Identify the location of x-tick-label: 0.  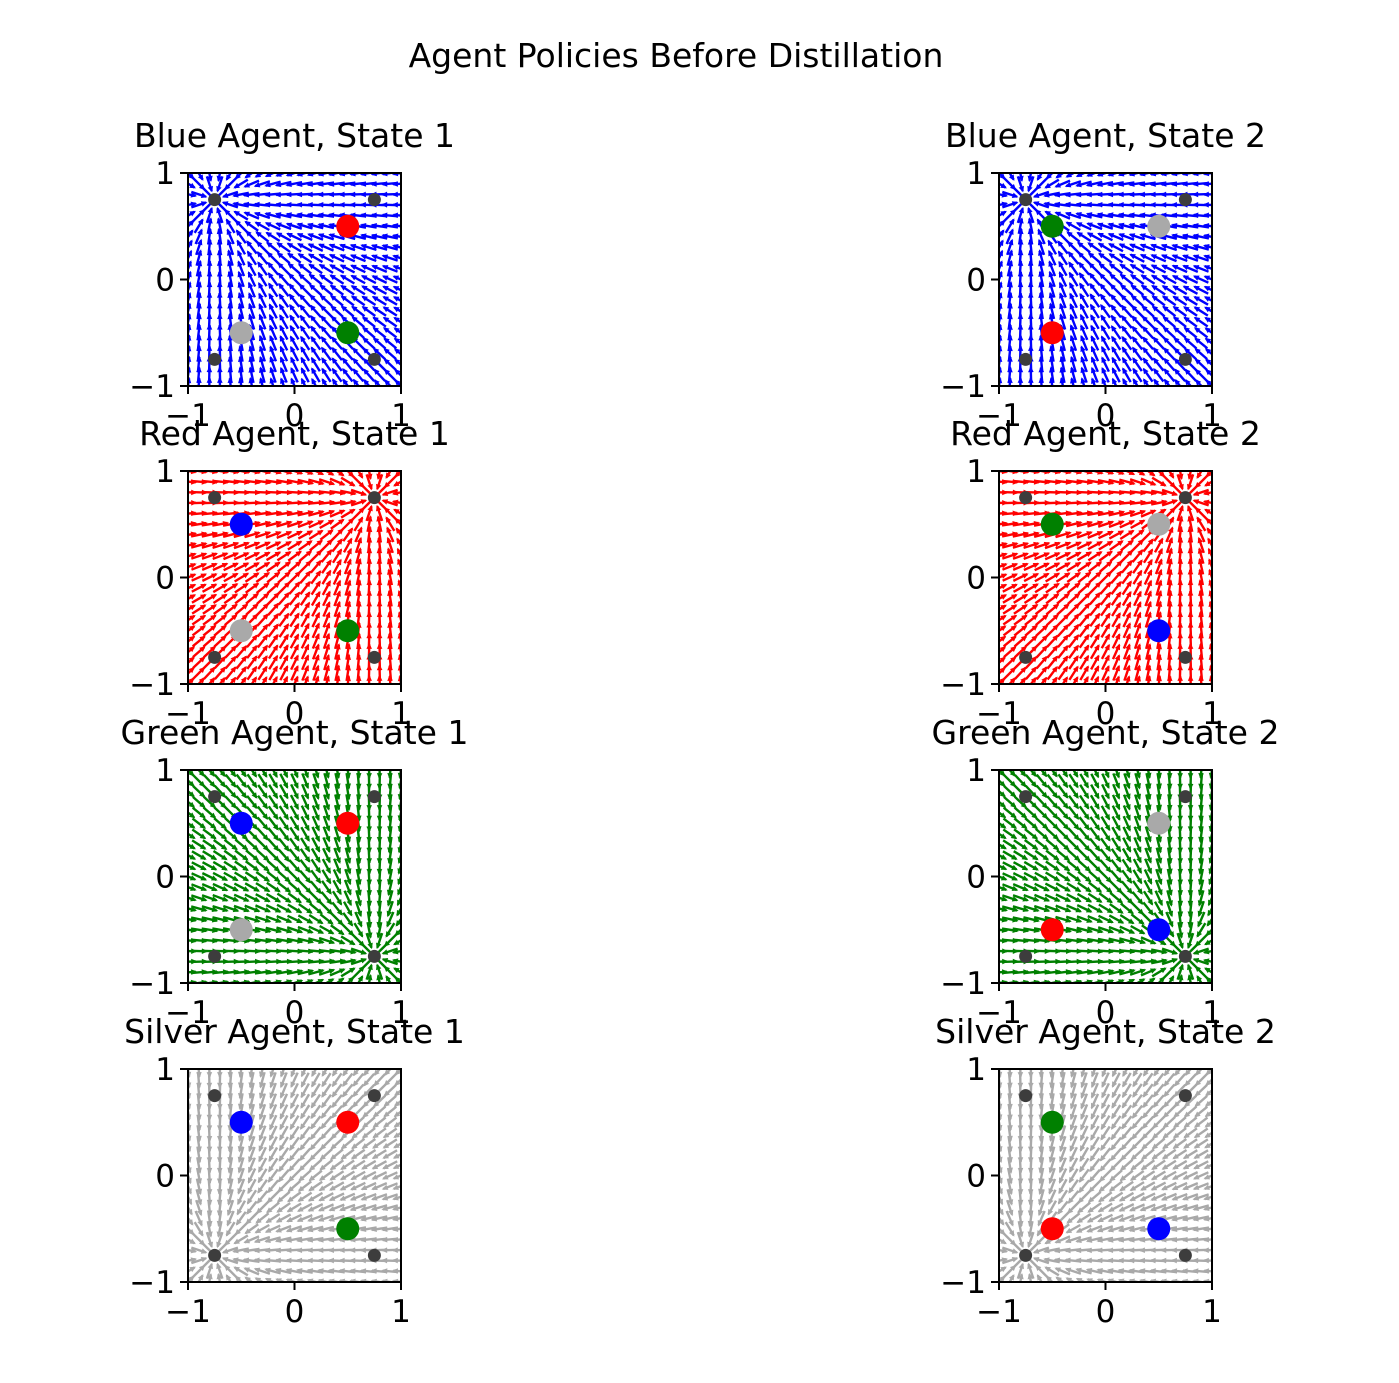
(295, 714).